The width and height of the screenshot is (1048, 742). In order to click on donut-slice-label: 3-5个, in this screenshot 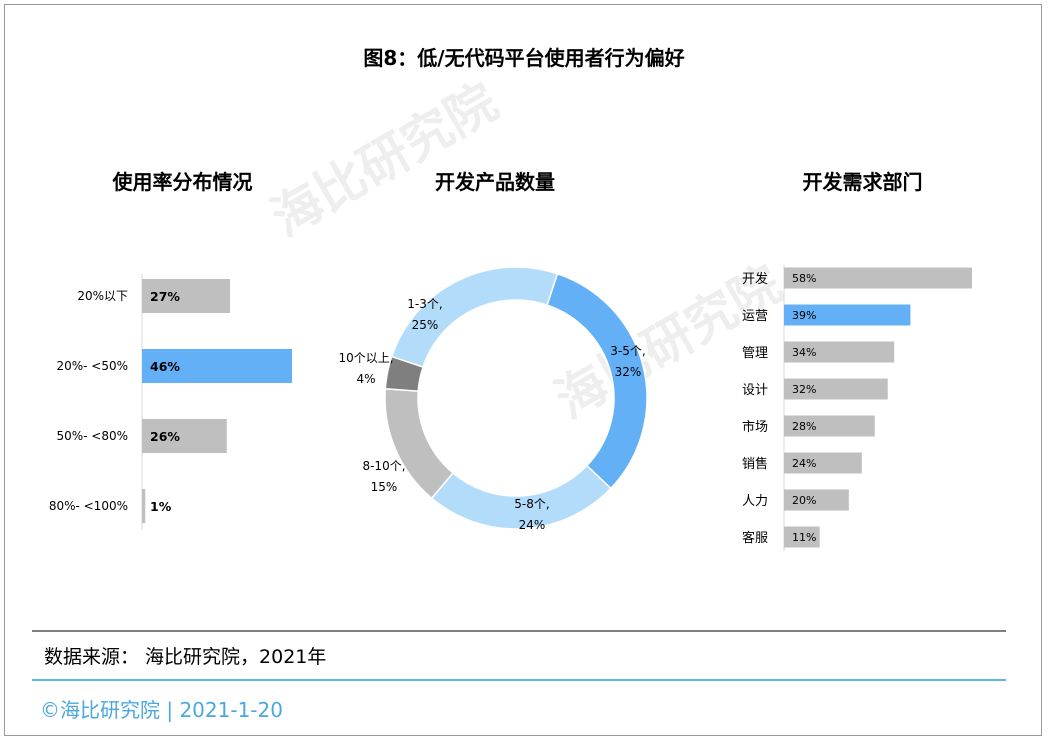, I will do `click(627, 351)`.